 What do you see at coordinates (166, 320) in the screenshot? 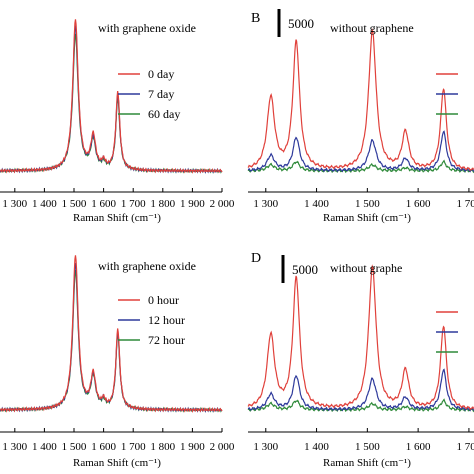
I see `legend-label: 12 hour` at bounding box center [166, 320].